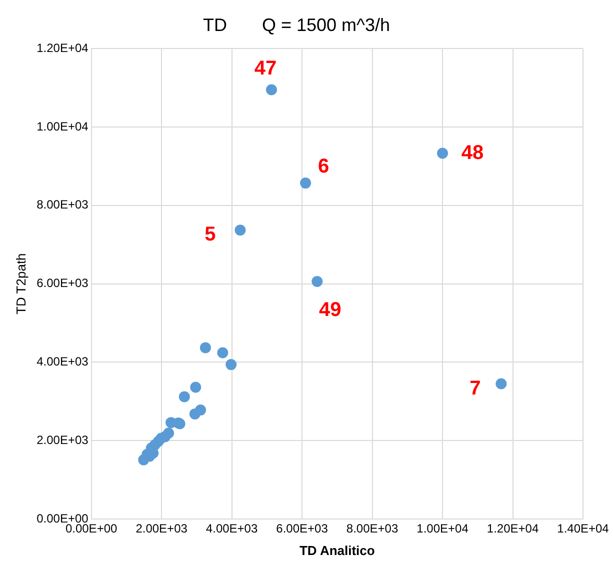 This screenshot has height=568, width=613. Describe the element at coordinates (472, 153) in the screenshot. I see `annotation: 48` at that location.